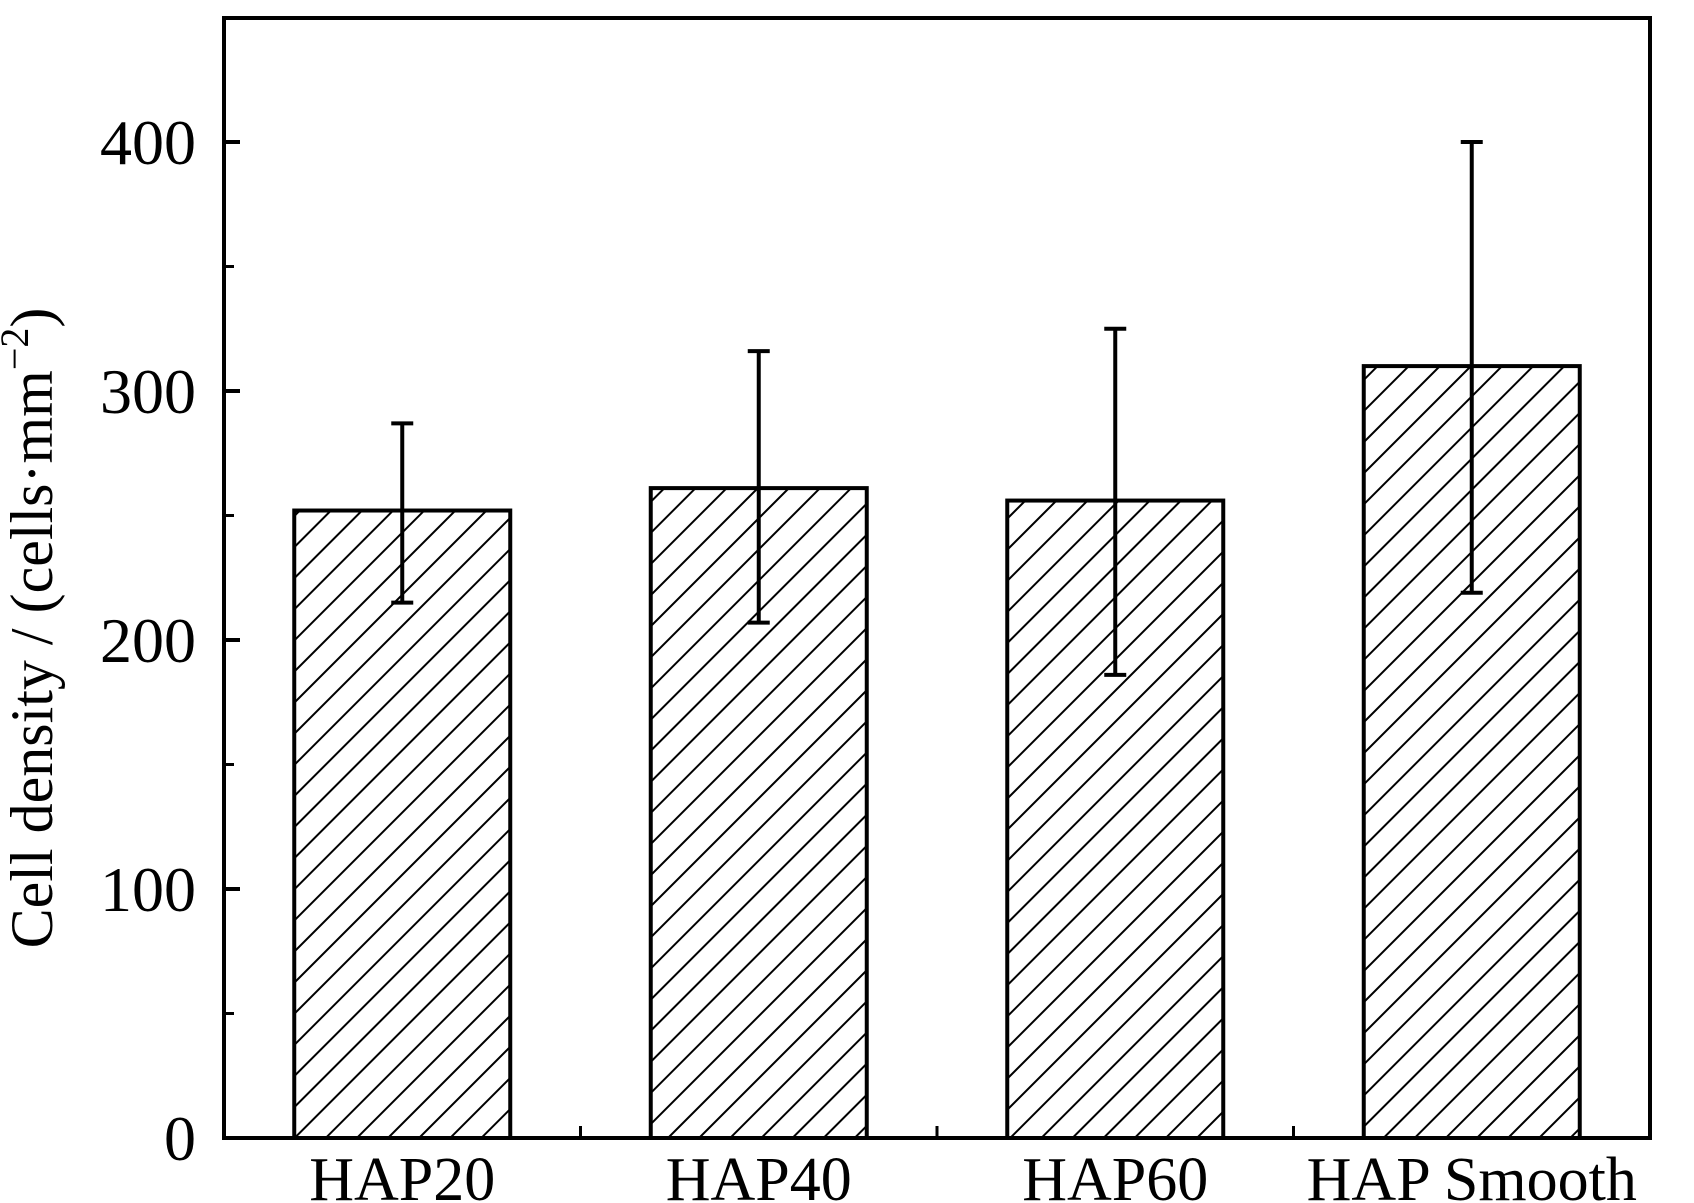 This screenshot has width=1694, height=1203. What do you see at coordinates (18, 349) in the screenshot?
I see `y-axis-title-superscript: −2` at bounding box center [18, 349].